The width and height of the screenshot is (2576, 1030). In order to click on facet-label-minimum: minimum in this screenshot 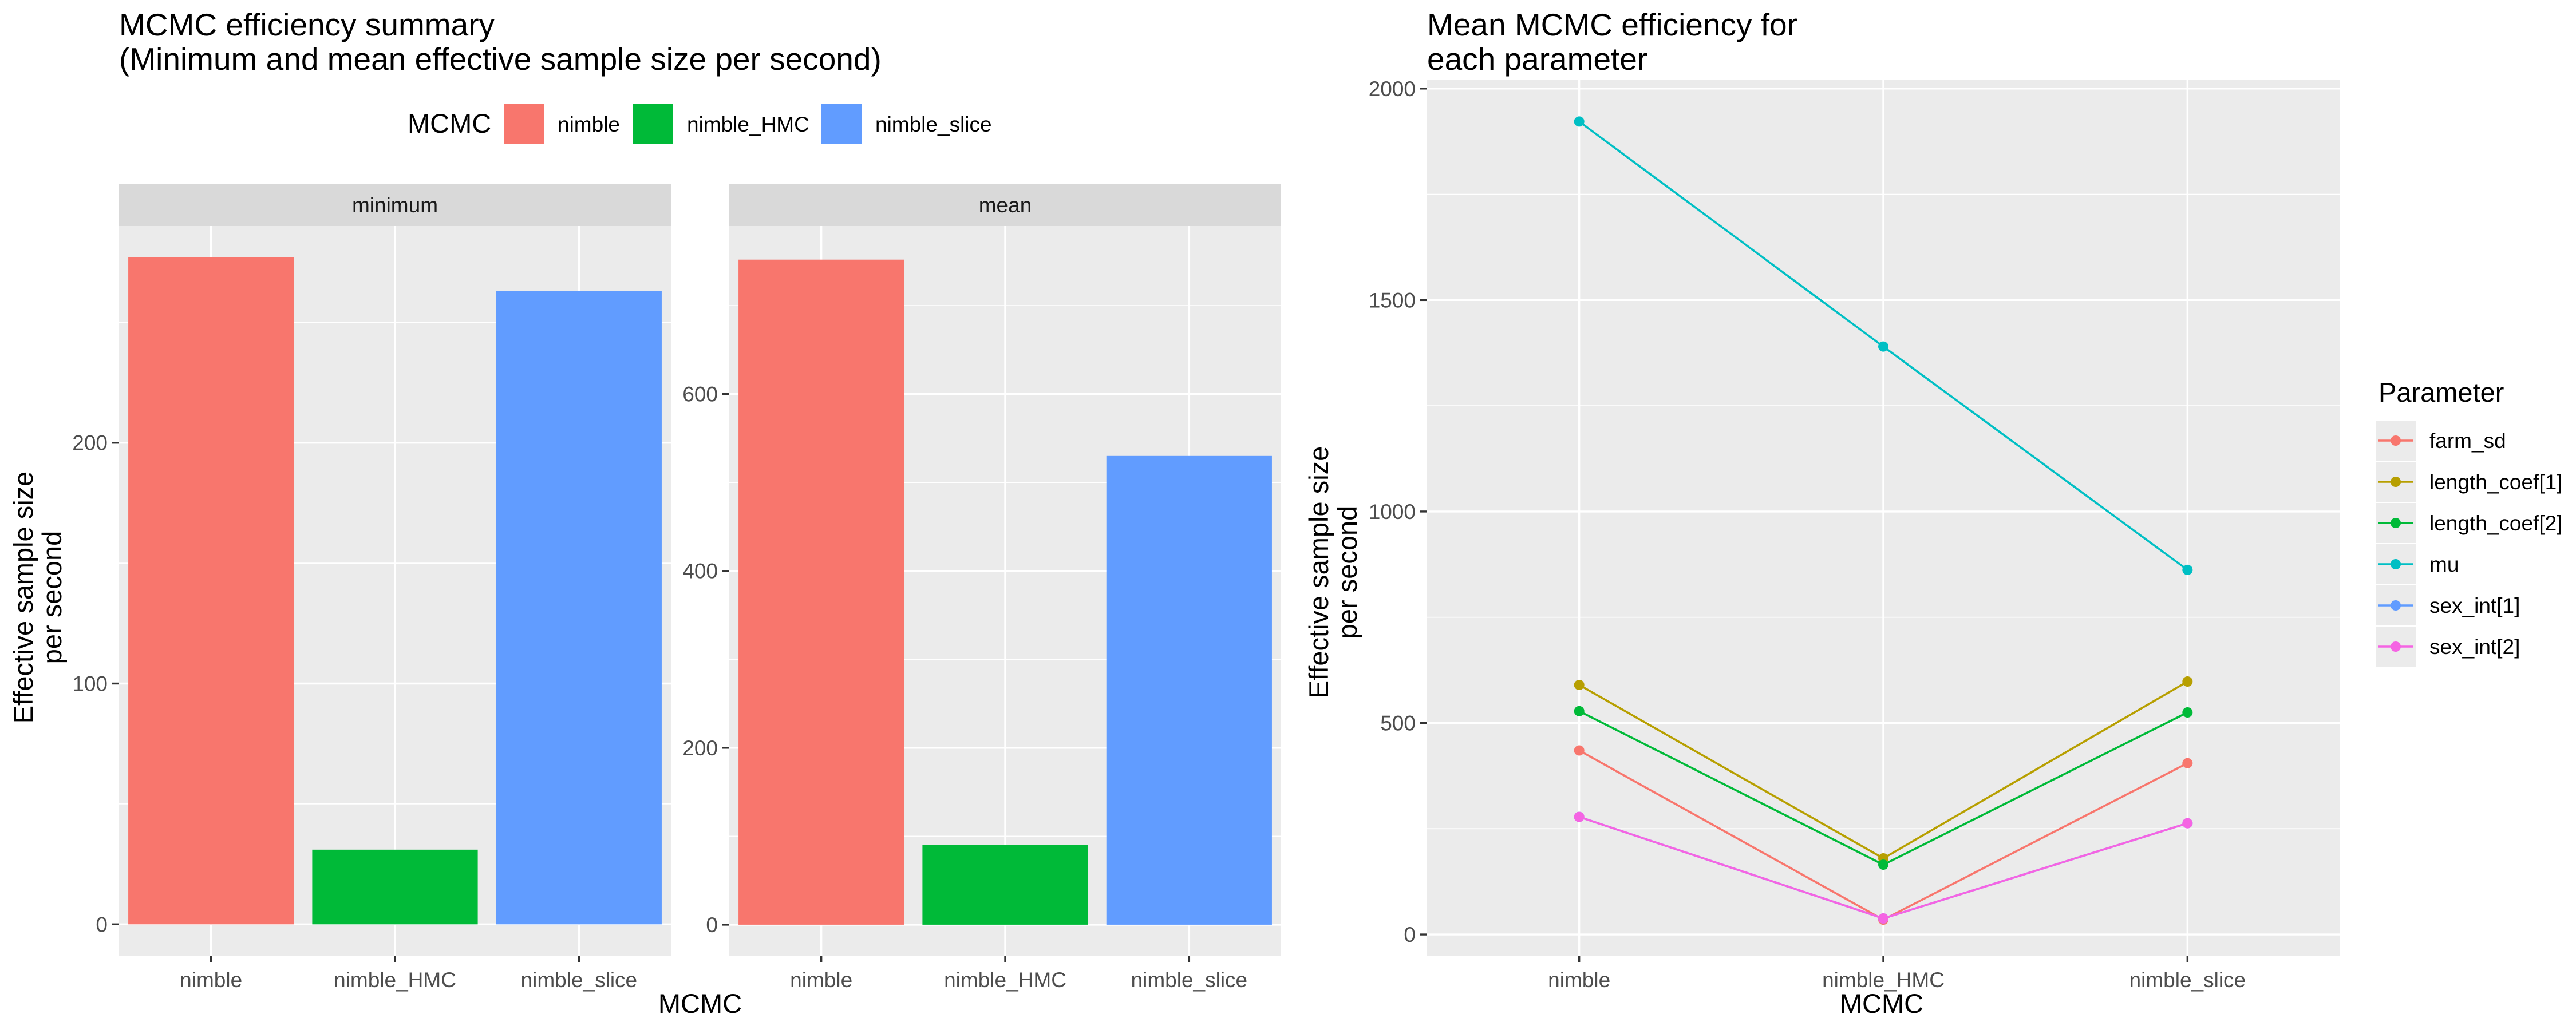, I will do `click(395, 205)`.